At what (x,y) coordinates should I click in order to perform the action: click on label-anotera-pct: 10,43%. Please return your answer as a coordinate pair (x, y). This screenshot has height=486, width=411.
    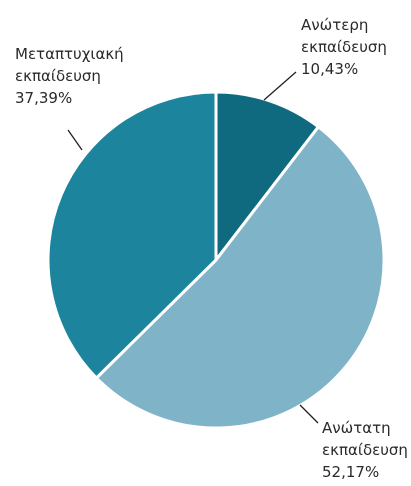
    Looking at the image, I should click on (329, 69).